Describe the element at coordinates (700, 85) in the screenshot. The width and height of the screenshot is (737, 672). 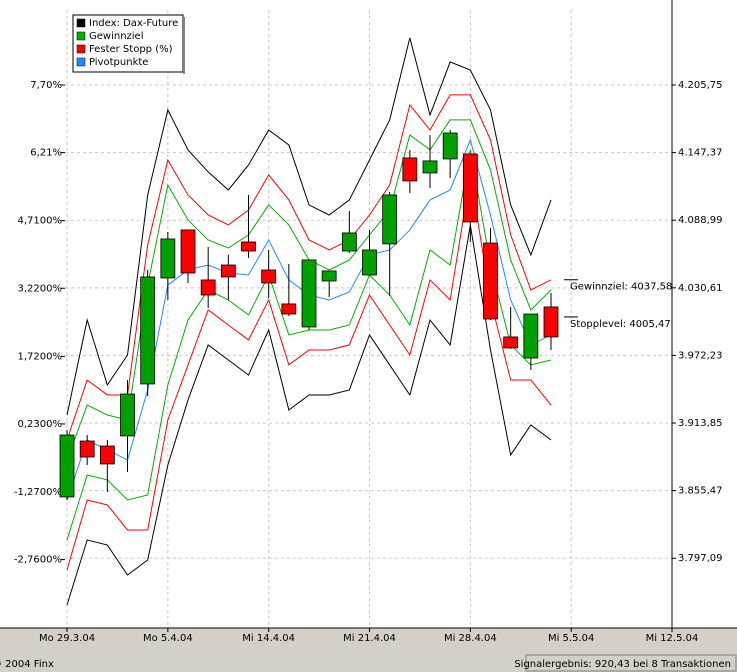
I see `y-tick-label: 4.205,75` at that location.